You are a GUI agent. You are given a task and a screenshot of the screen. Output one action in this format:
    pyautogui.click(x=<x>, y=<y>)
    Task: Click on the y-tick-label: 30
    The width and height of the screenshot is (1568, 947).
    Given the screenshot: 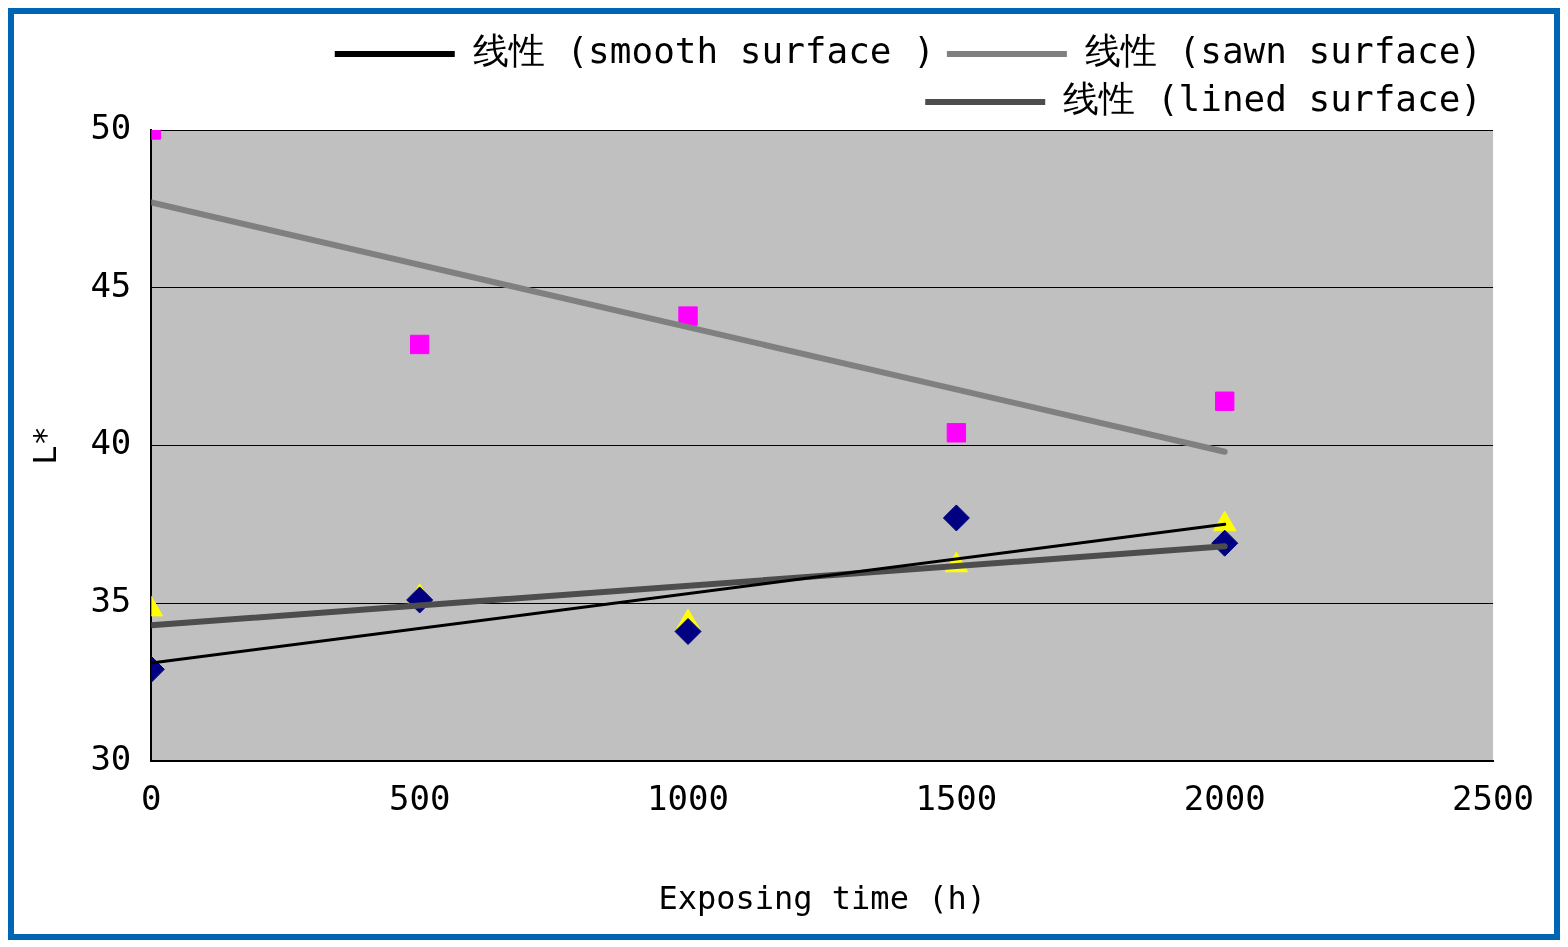 What is the action you would take?
    pyautogui.click(x=111, y=757)
    